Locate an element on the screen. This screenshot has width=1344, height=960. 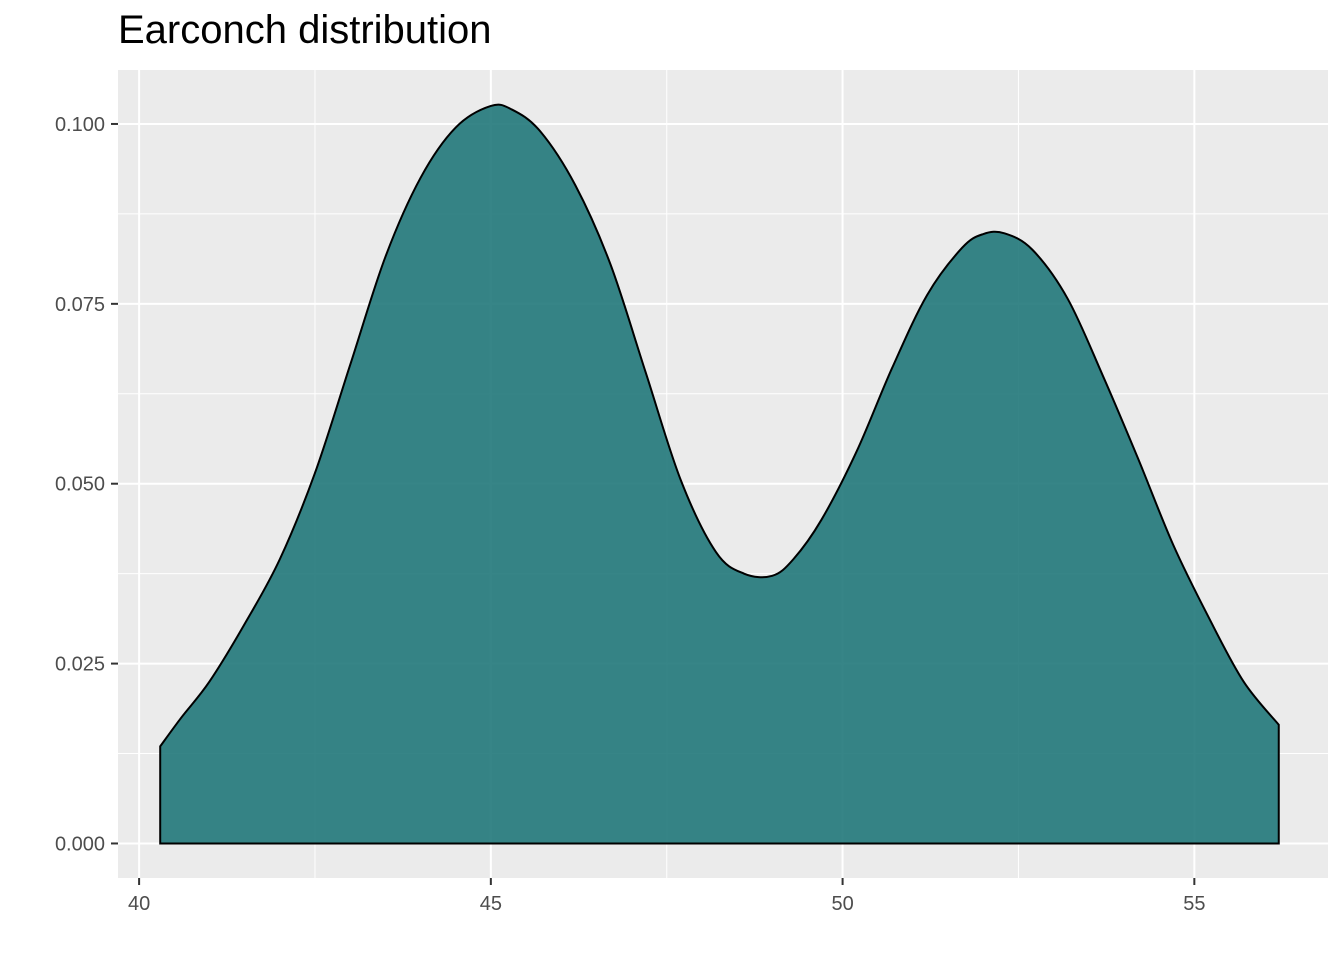
y-tick-label: 0.050 is located at coordinates (80, 485).